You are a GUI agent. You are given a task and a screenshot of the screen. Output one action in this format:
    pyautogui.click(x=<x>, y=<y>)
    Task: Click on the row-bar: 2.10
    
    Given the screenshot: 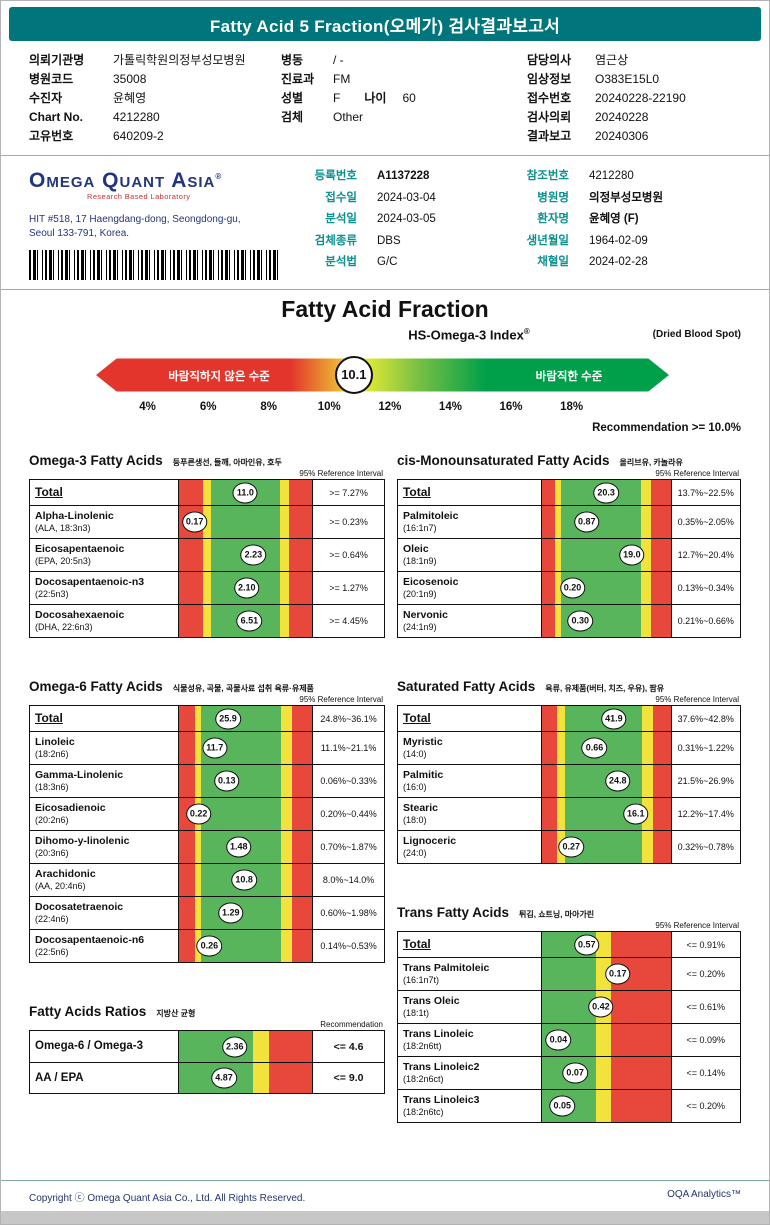 What is the action you would take?
    pyautogui.click(x=246, y=588)
    